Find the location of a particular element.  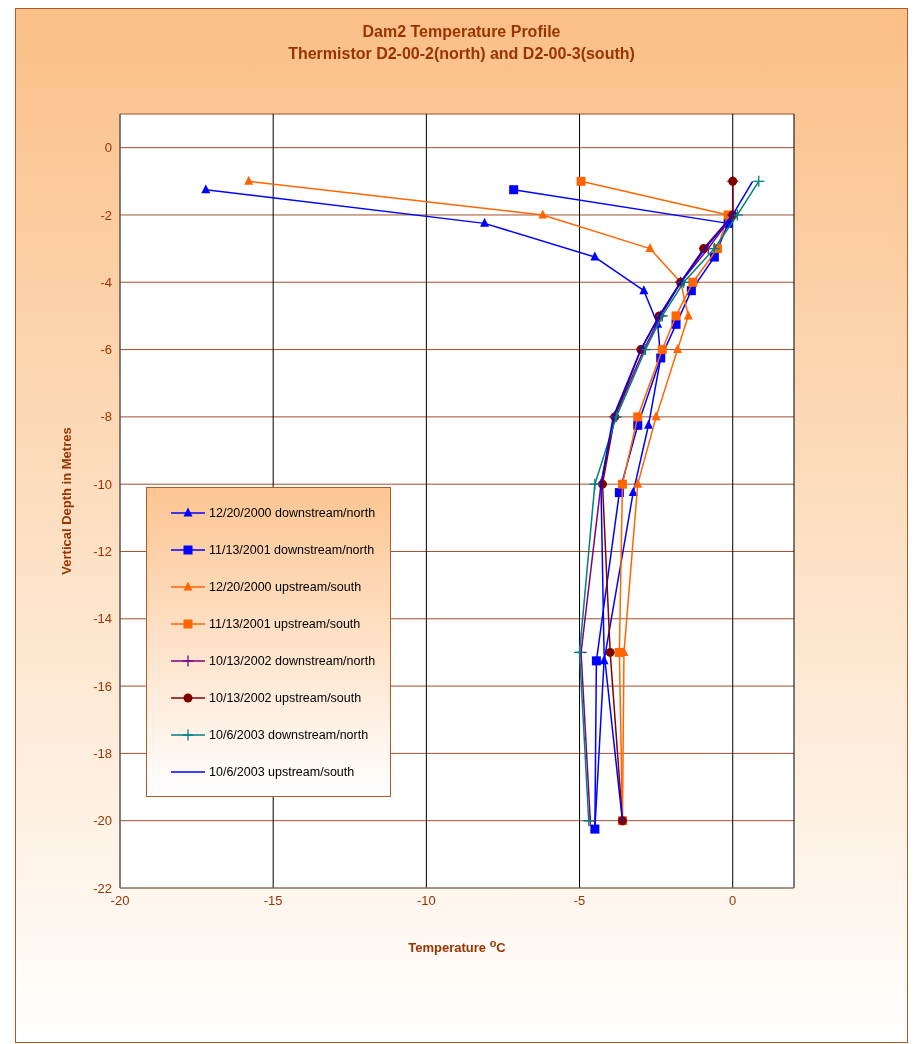

y-axis-title: Vertical Depth in Metres is located at coordinates (66, 501).